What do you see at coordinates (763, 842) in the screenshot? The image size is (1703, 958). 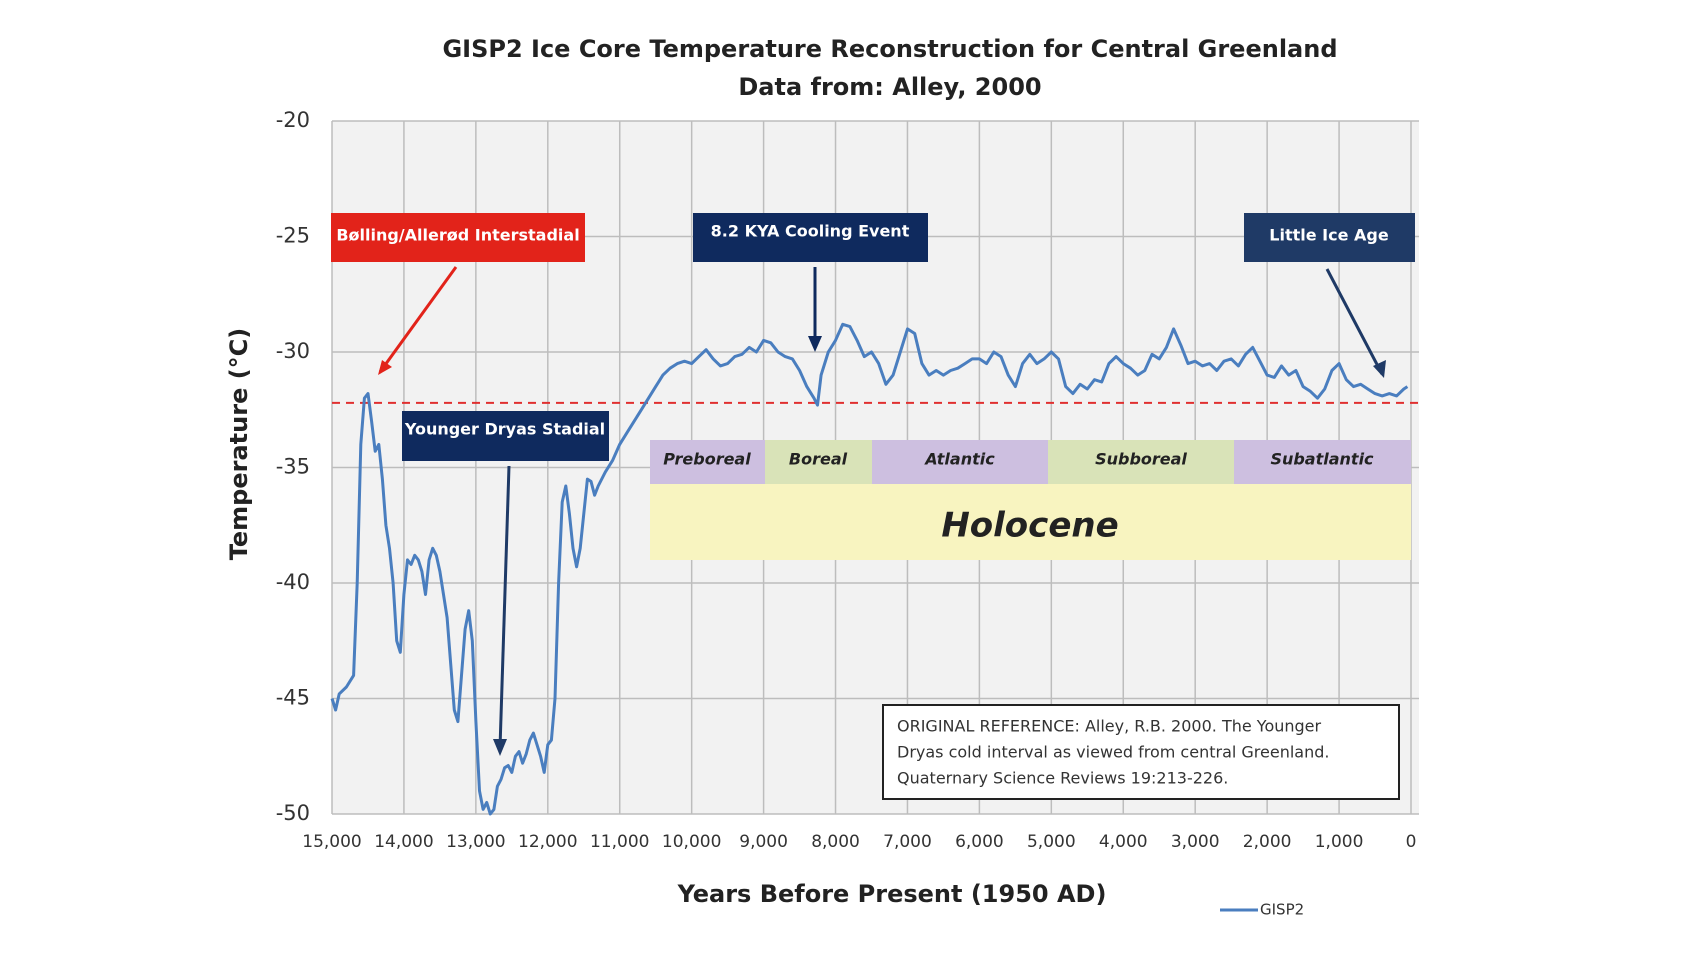 I see `x-tick-label: 9,000` at bounding box center [763, 842].